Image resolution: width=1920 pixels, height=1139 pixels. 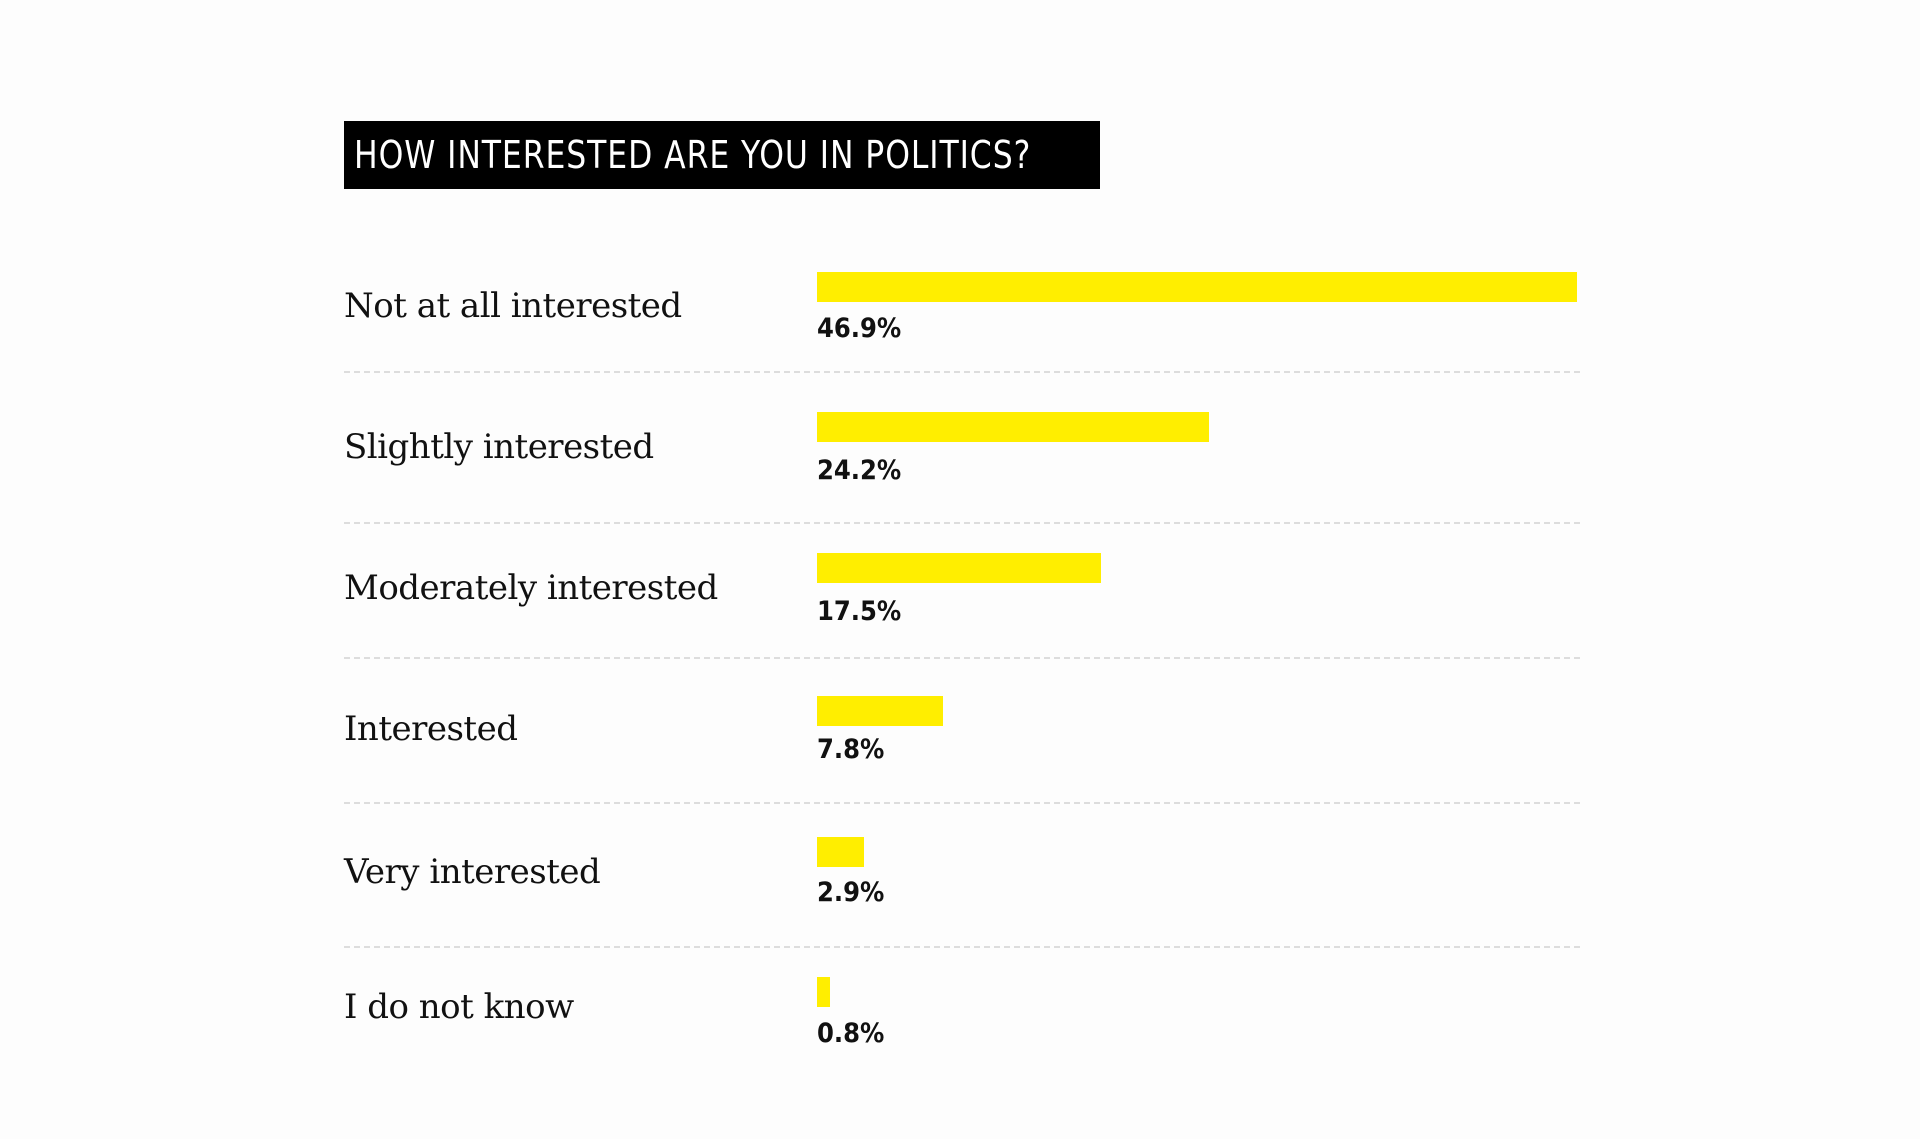 What do you see at coordinates (499, 447) in the screenshot?
I see `category-label: Slightly interested` at bounding box center [499, 447].